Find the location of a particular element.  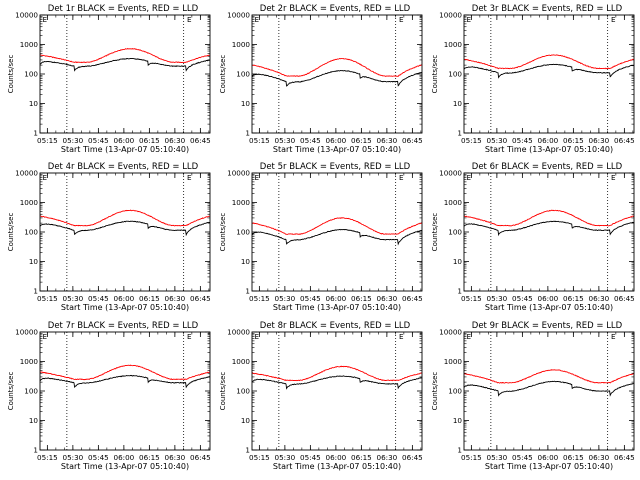

panel-title: Det 9r BLACK = Events, RED = LLD is located at coordinates (547, 326).